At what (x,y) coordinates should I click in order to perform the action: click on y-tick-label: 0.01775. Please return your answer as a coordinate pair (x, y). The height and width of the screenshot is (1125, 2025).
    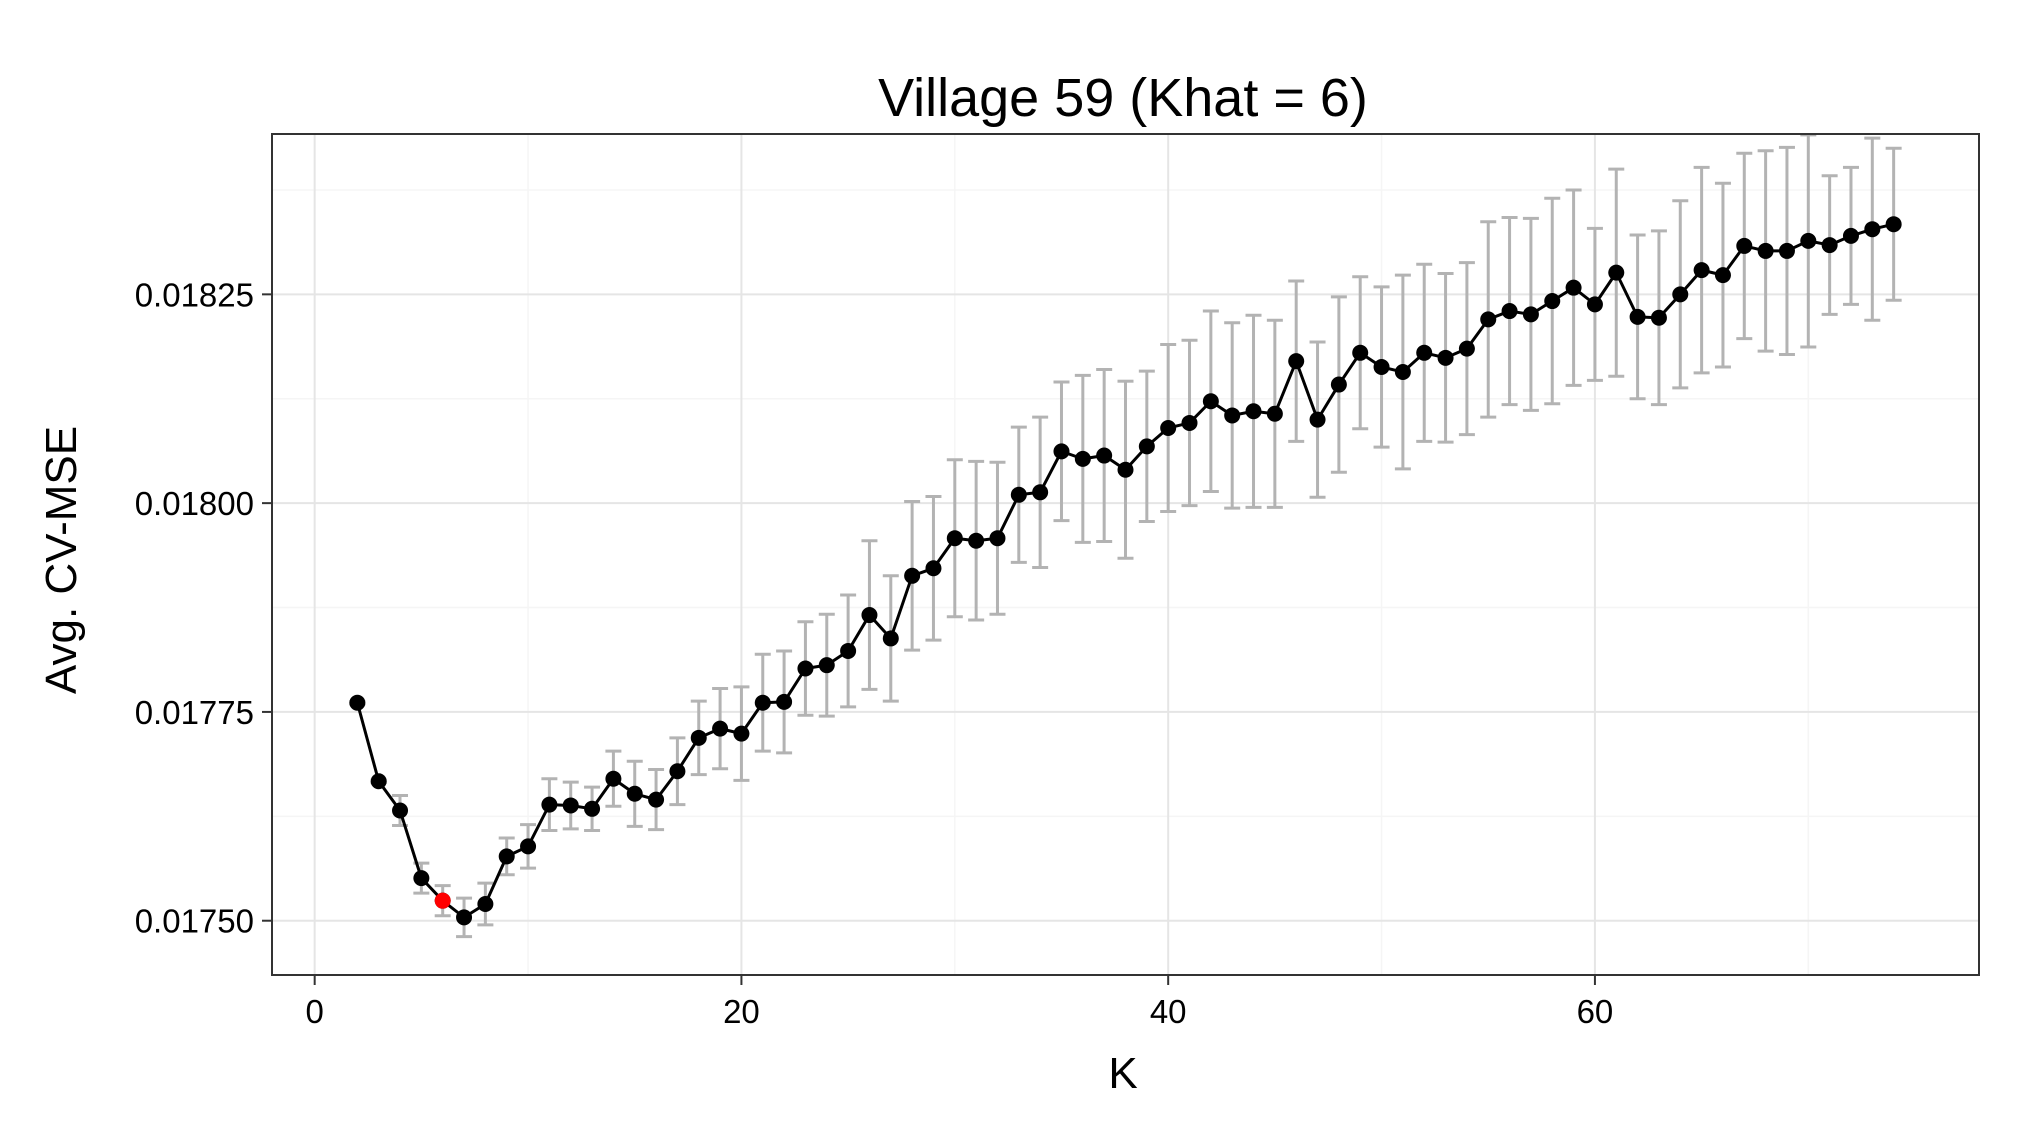
    Looking at the image, I should click on (194, 712).